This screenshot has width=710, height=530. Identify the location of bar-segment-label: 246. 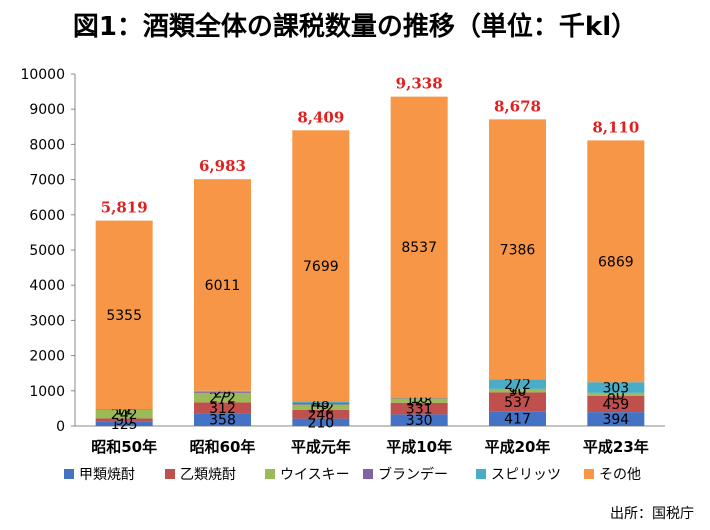
(320, 415).